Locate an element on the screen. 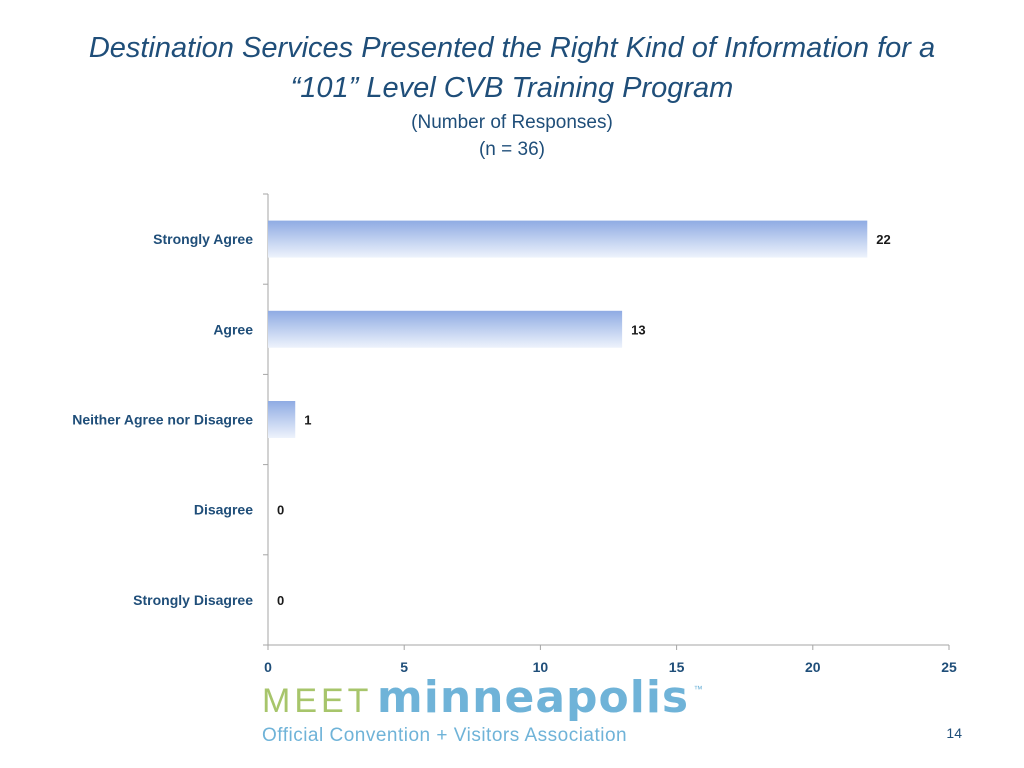 The width and height of the screenshot is (1024, 768). logo-word-meet: MEET is located at coordinates (317, 701).